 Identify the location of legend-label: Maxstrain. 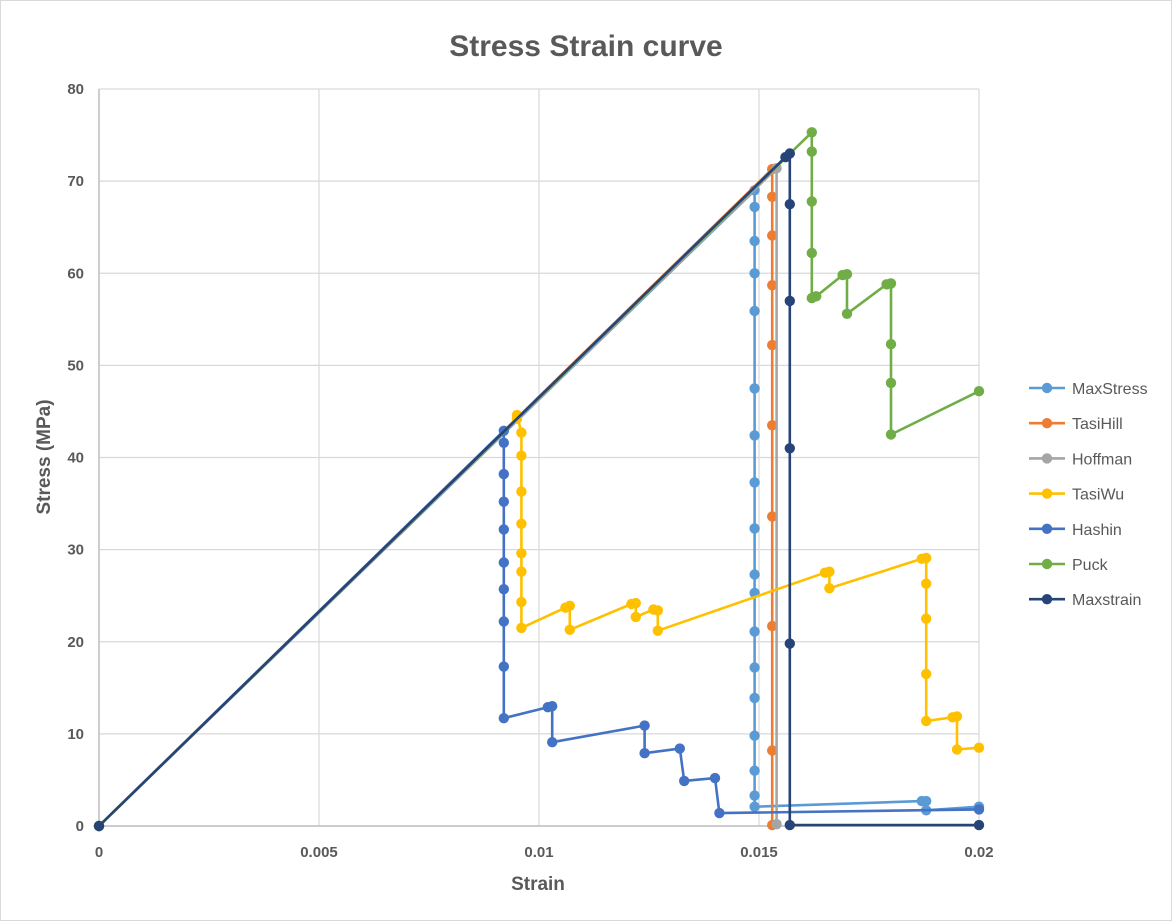
(1106, 600).